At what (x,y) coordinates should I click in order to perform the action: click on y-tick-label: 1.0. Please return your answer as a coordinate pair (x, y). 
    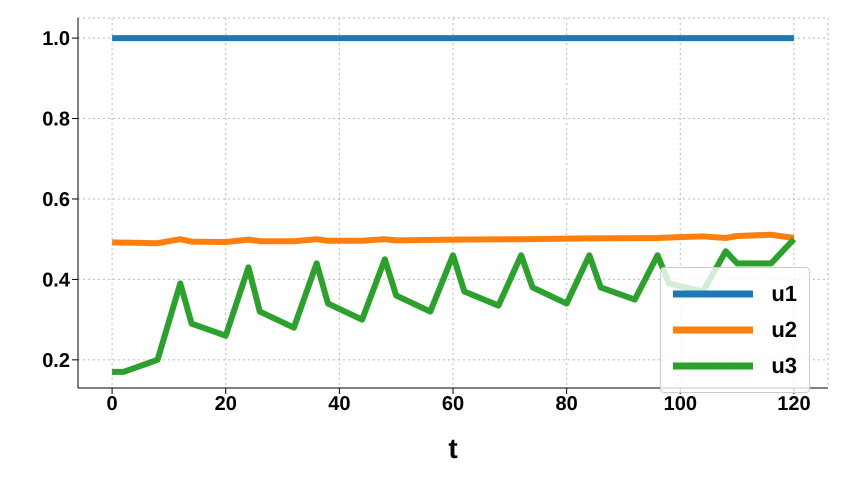
    Looking at the image, I should click on (56, 39).